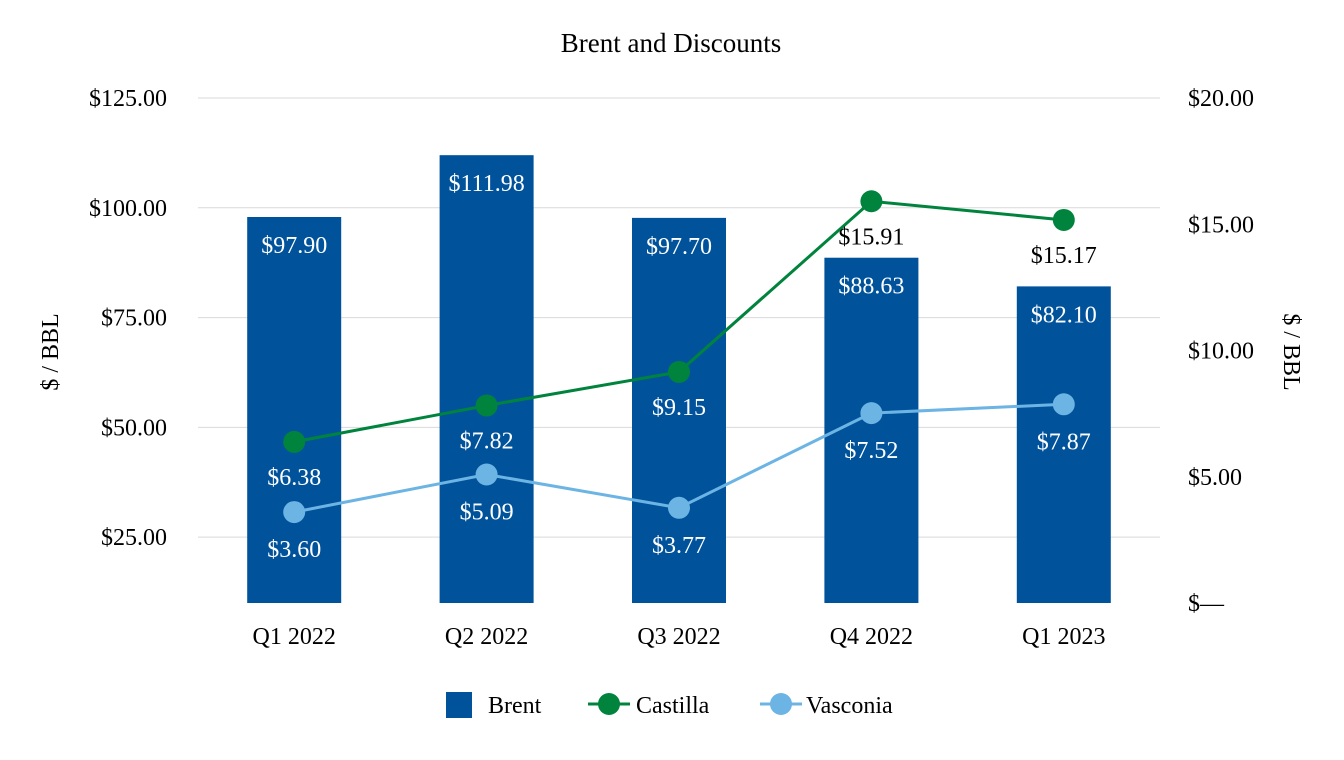  Describe the element at coordinates (781, 704) in the screenshot. I see `legend-marker-vasconia` at that location.